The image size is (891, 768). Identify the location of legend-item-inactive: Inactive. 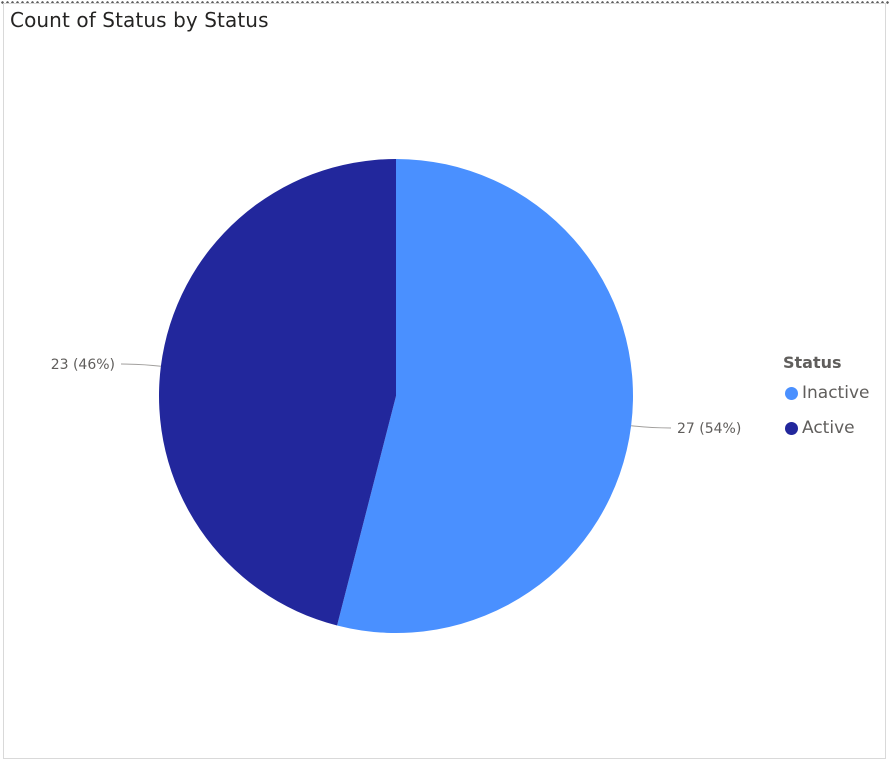
(827, 393).